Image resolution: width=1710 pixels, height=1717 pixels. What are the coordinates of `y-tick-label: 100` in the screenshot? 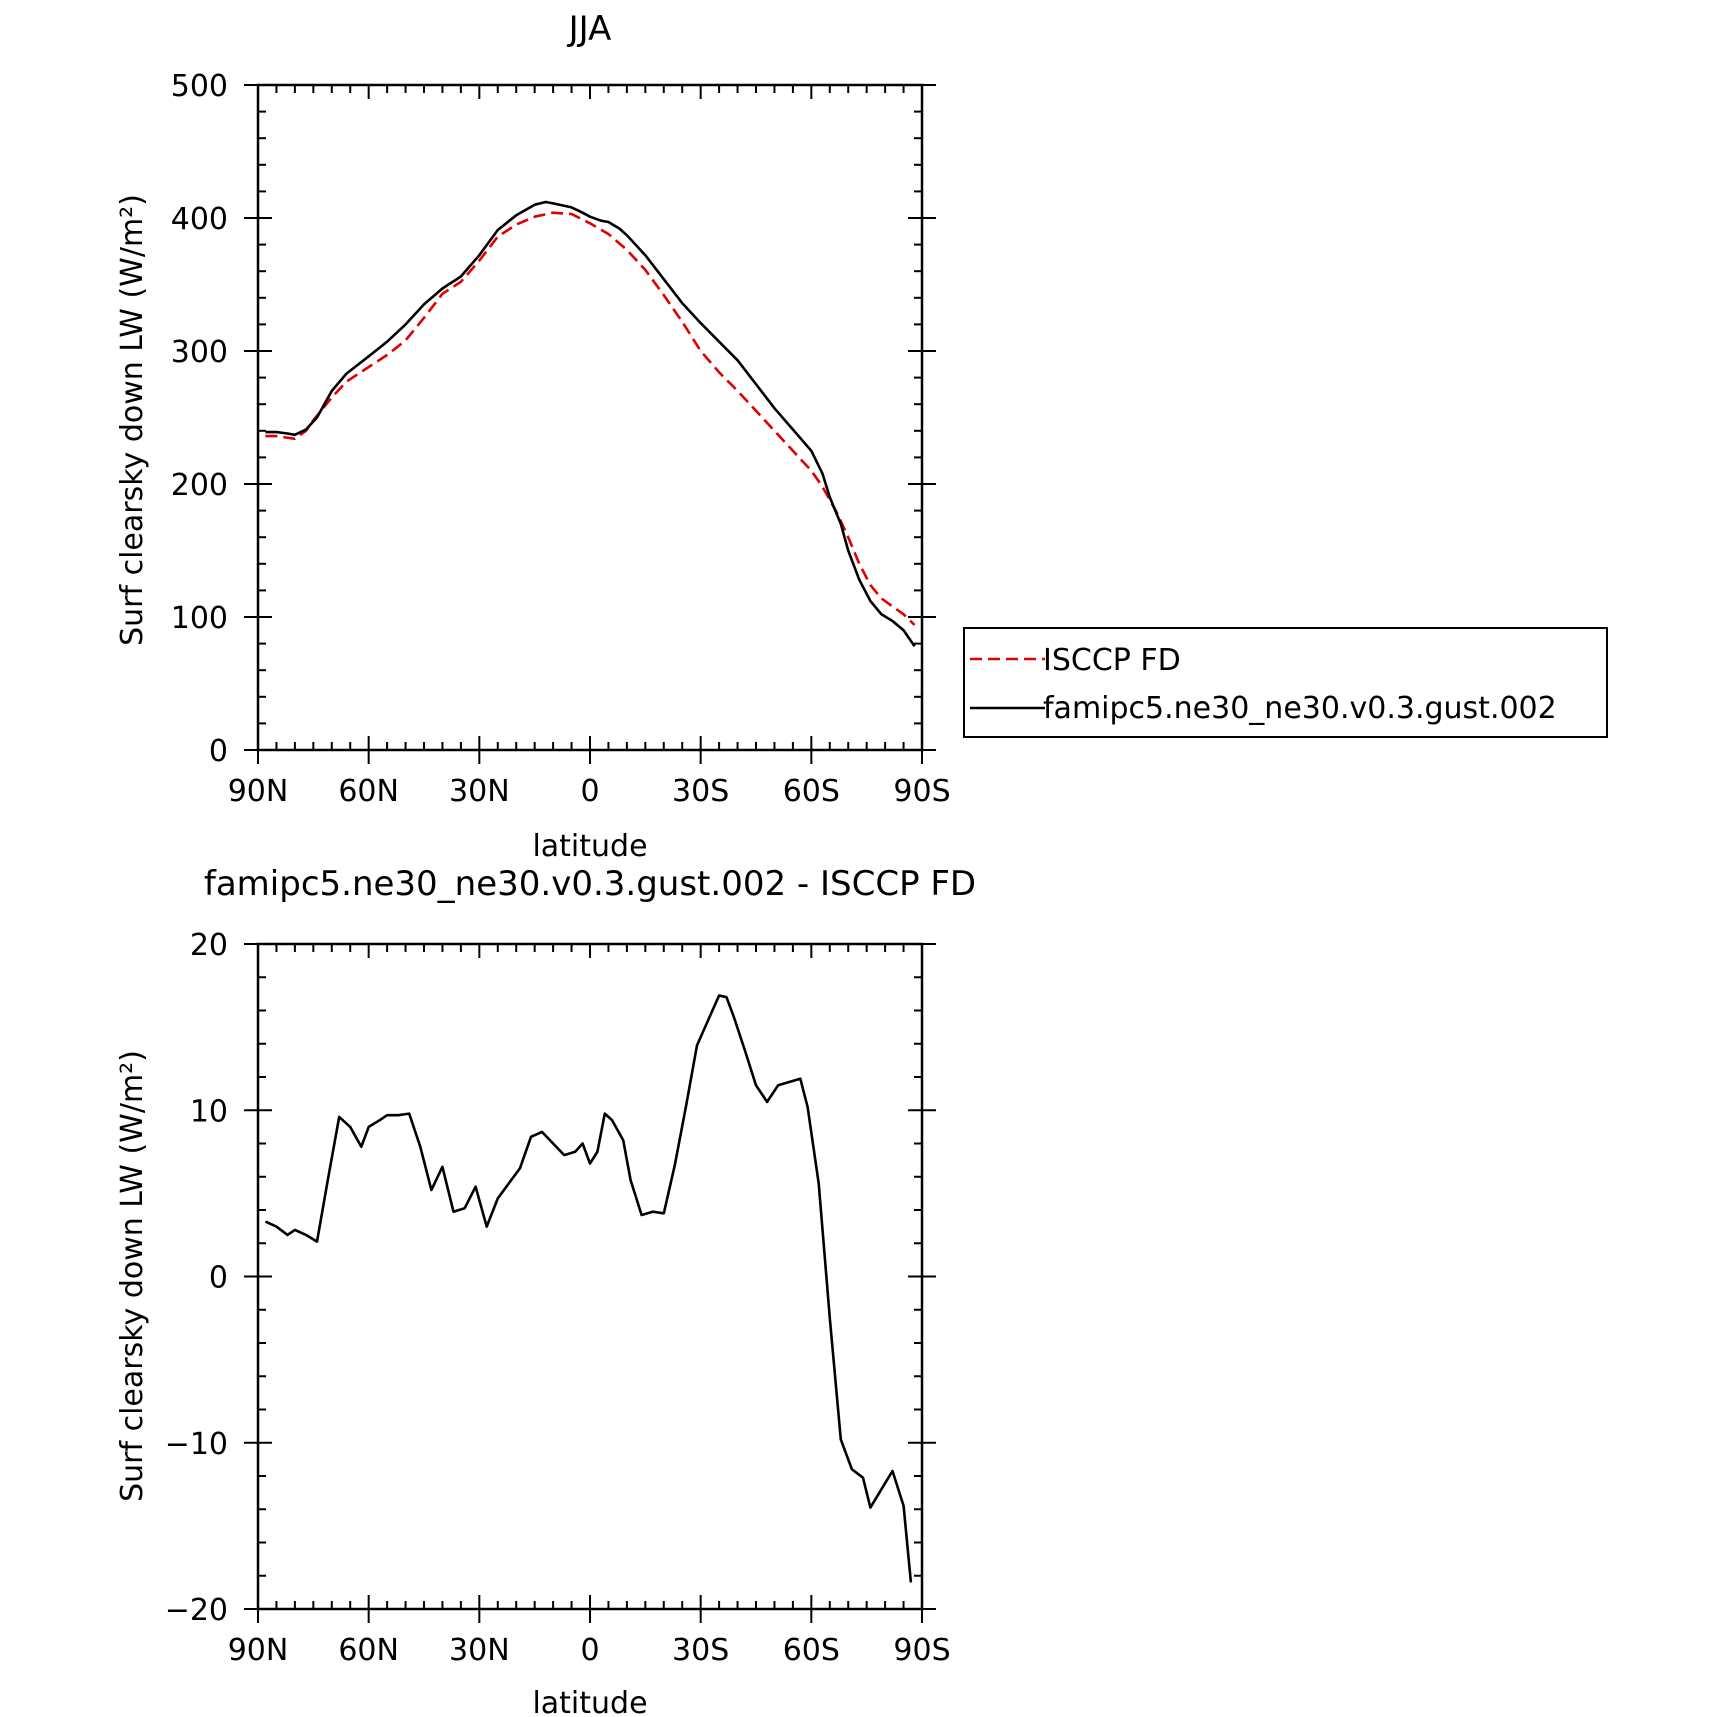 It's located at (199, 618).